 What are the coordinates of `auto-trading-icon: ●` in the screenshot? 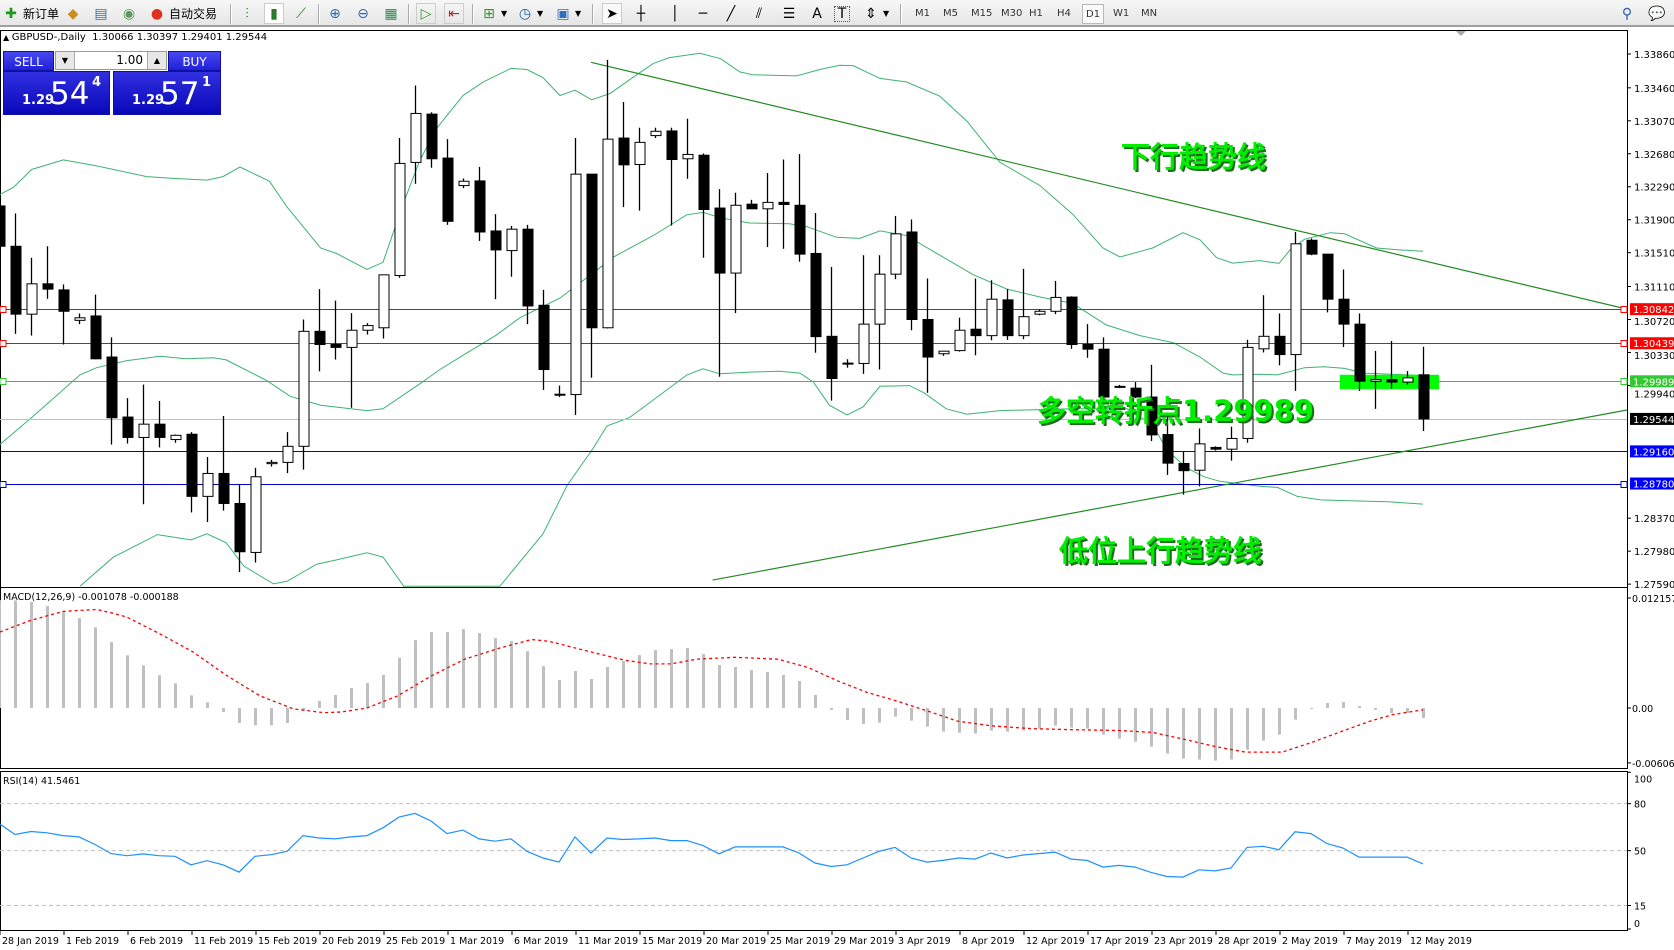 It's located at (157, 13).